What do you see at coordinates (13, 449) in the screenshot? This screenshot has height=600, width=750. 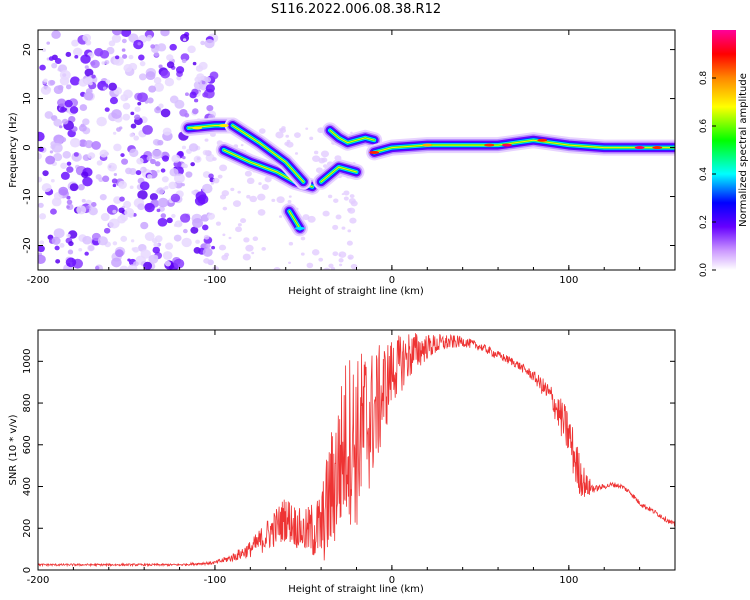 I see `snr-y-axis-label: SNR (10 * v/v)` at bounding box center [13, 449].